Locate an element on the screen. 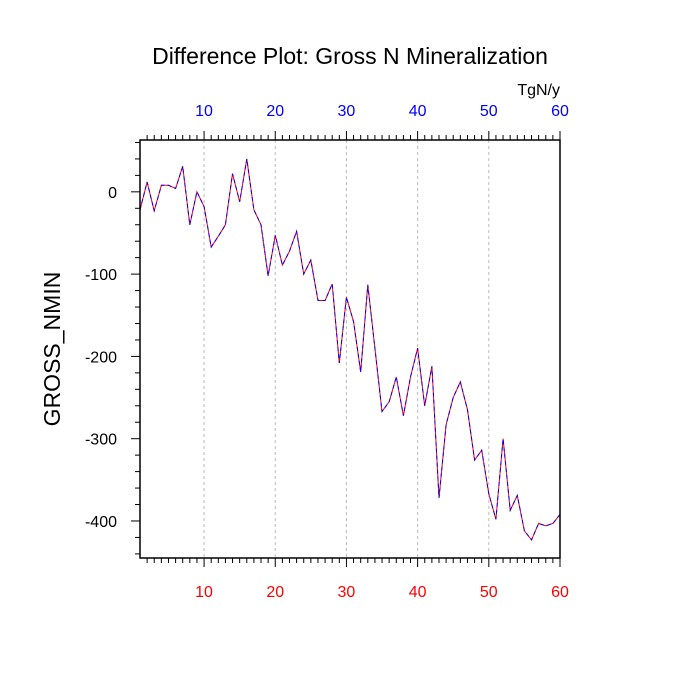 The image size is (700, 700). x-tick-label-bottom-50: 50 is located at coordinates (489, 592).